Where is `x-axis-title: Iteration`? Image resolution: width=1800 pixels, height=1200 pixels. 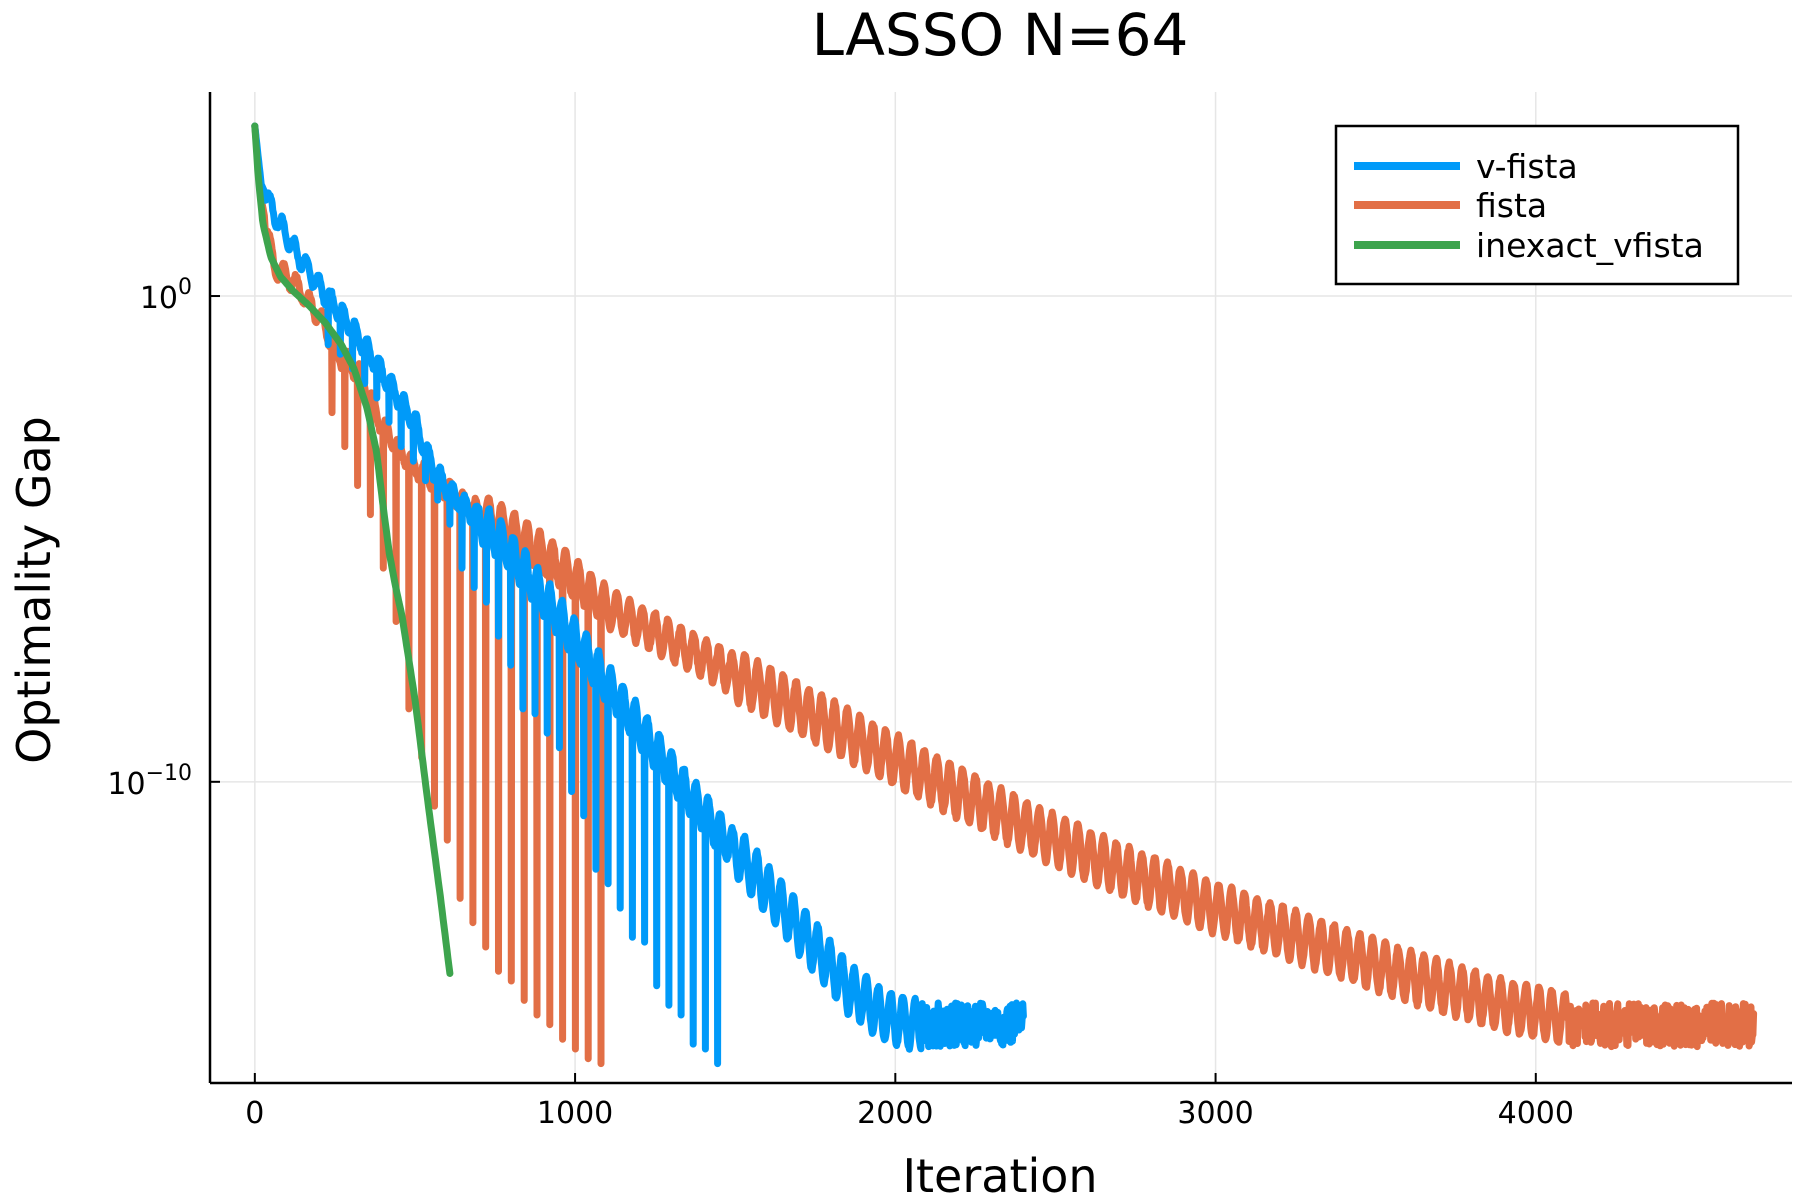
x-axis-title: Iteration is located at coordinates (999, 1174).